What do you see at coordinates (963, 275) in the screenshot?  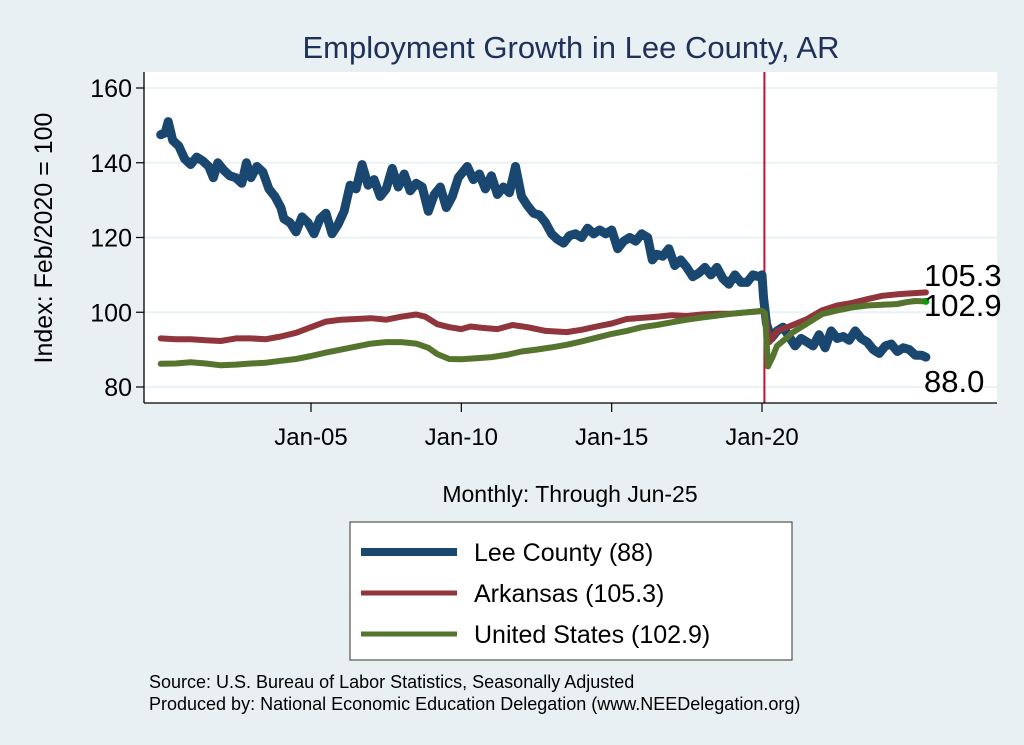 I see `end-label-arkansas: 105.3` at bounding box center [963, 275].